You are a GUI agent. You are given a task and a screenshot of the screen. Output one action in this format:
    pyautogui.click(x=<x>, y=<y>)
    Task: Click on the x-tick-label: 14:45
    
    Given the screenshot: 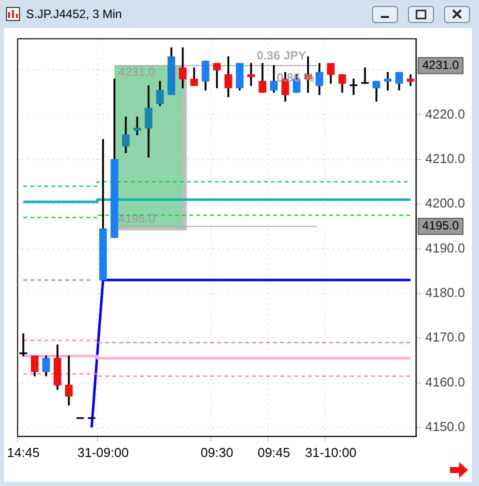 What is the action you would take?
    pyautogui.click(x=23, y=452)
    